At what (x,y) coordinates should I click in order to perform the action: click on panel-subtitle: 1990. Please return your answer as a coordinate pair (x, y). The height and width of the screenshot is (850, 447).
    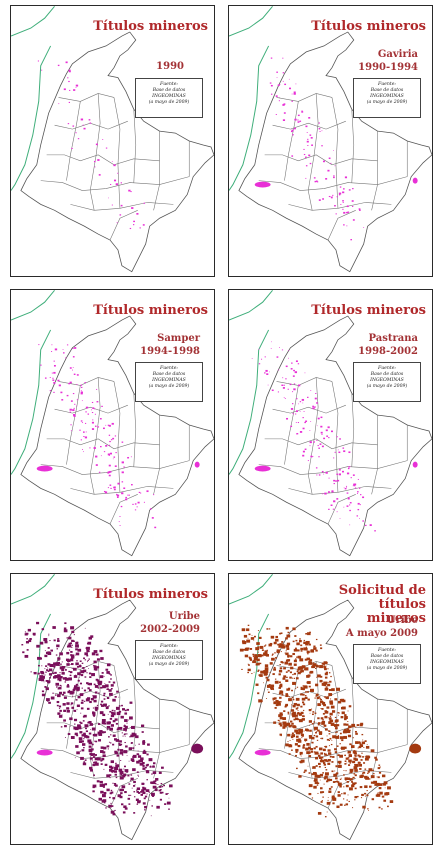
    Looking at the image, I should click on (170, 66).